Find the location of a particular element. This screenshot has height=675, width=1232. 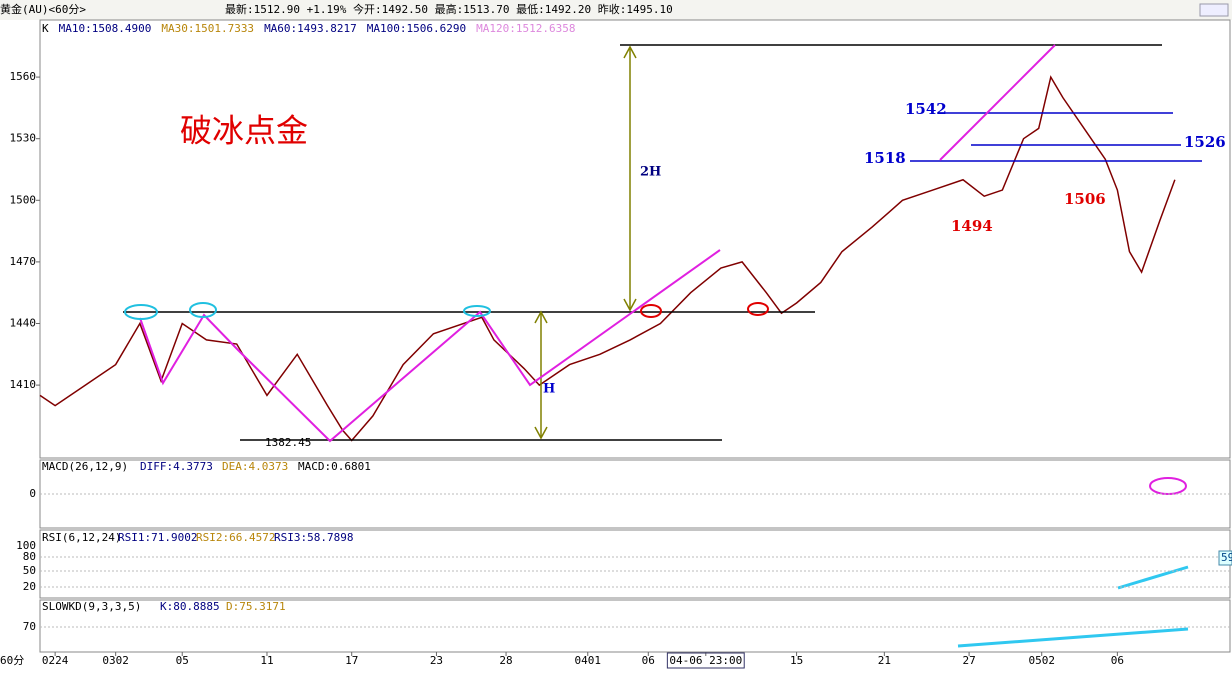

legend-entry: MA30:1501.7333 is located at coordinates (207, 28).